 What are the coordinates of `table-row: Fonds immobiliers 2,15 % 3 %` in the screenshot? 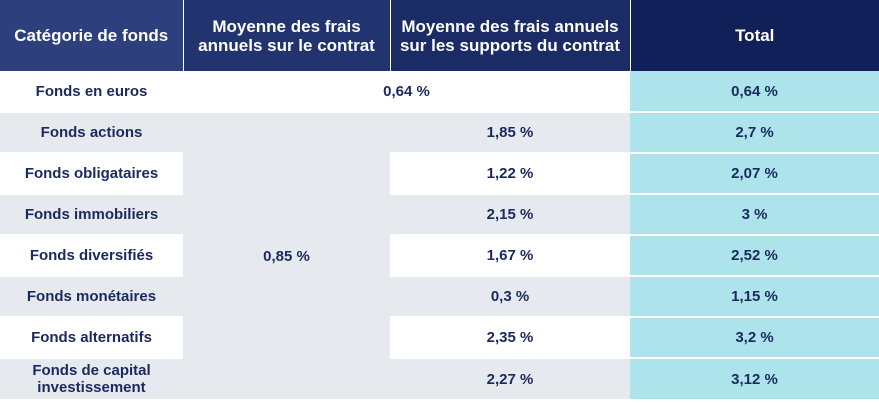 It's located at (439, 214).